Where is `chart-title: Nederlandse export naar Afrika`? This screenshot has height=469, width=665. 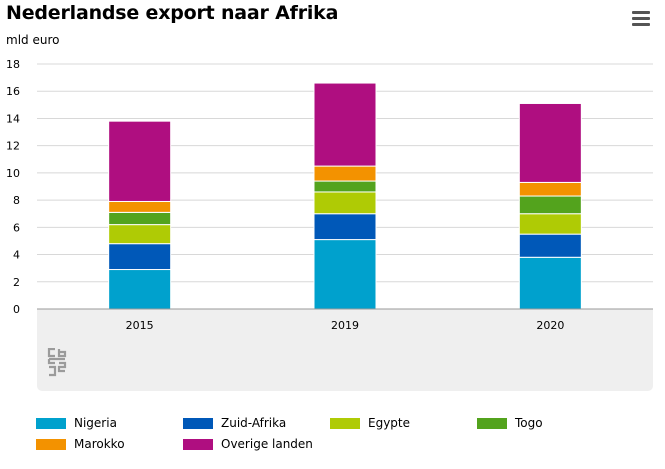
chart-title: Nederlandse export naar Afrika is located at coordinates (172, 13).